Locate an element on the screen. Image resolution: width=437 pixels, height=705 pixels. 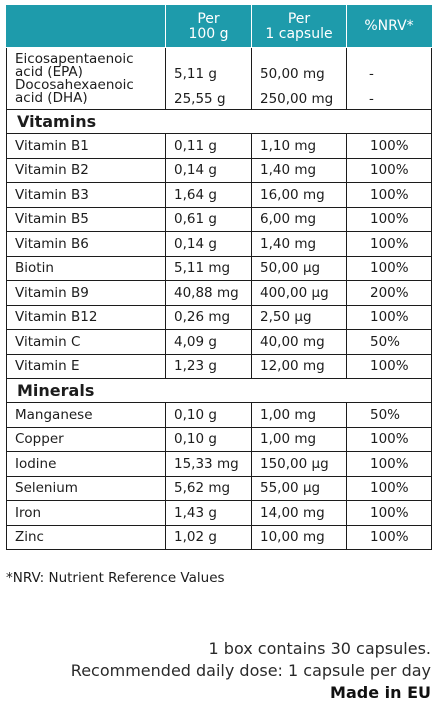
nutrient-per-capsule: 10,00 mg is located at coordinates (299, 537).